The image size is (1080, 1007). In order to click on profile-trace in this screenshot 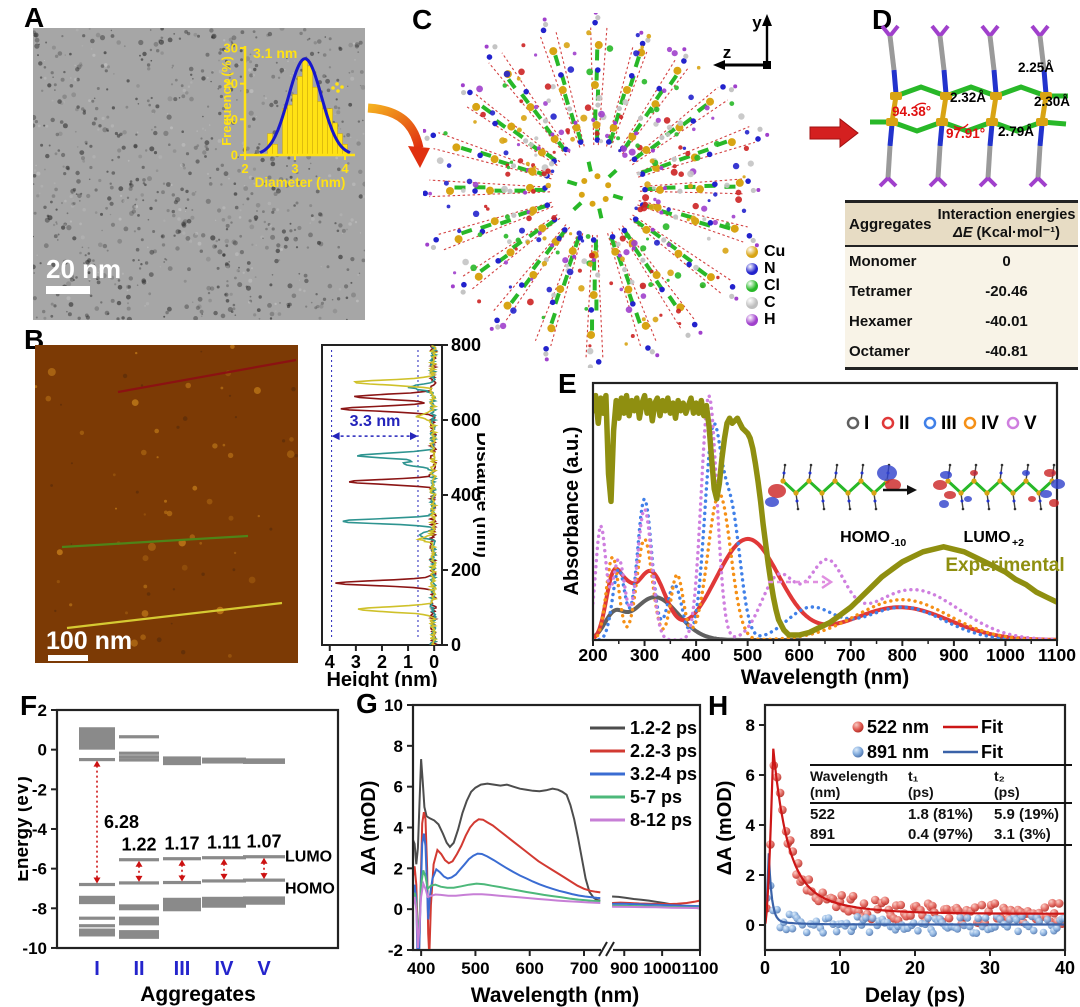, I will do `click(396, 495)`.